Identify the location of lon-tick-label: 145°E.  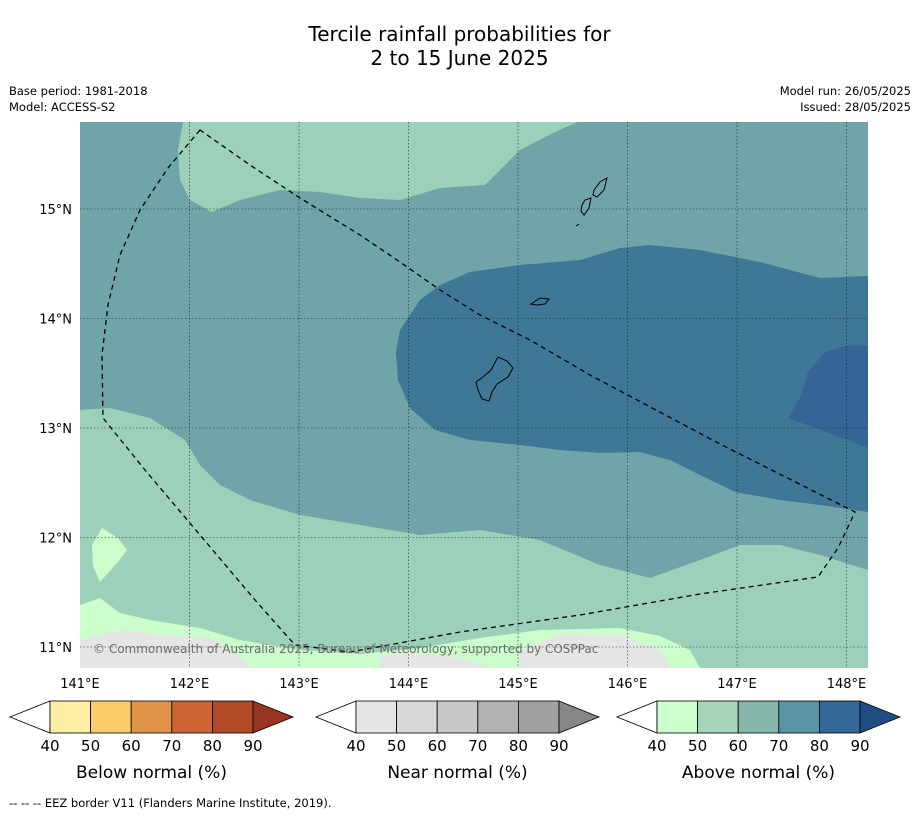
(518, 684).